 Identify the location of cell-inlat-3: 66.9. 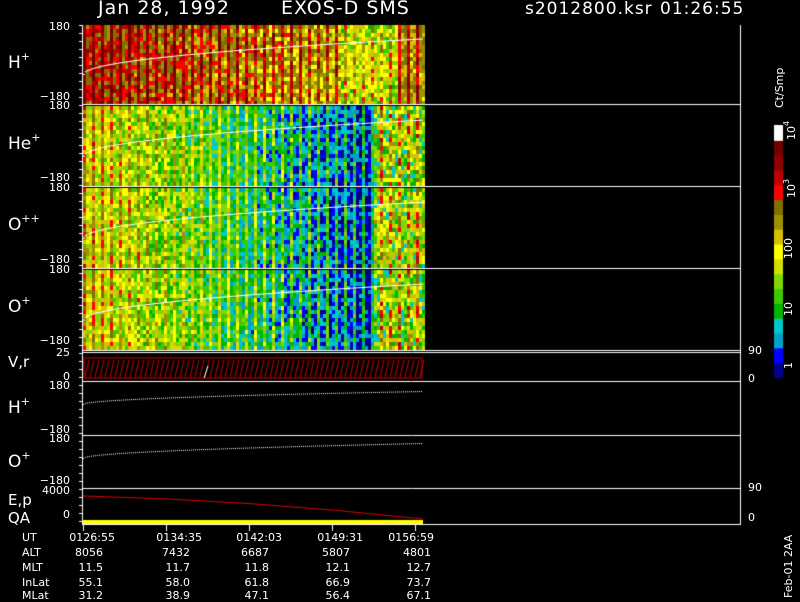
(338, 582).